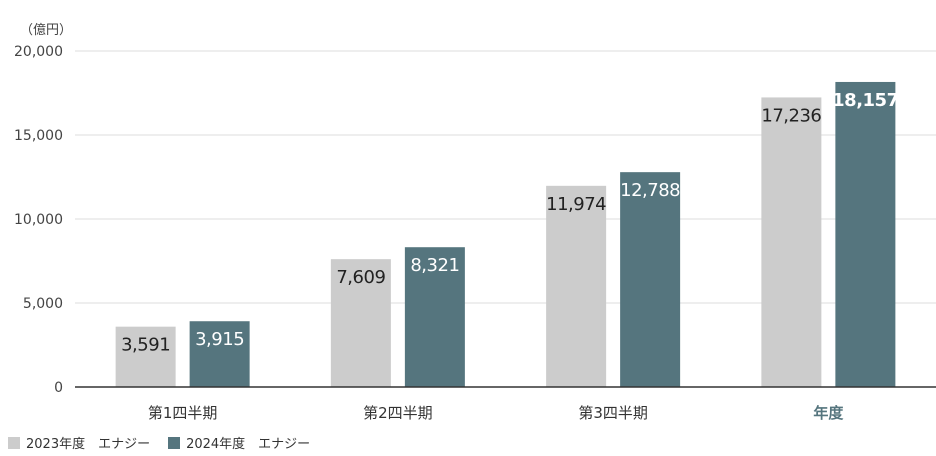  I want to click on x-category-label: 第1四半期, so click(183, 413).